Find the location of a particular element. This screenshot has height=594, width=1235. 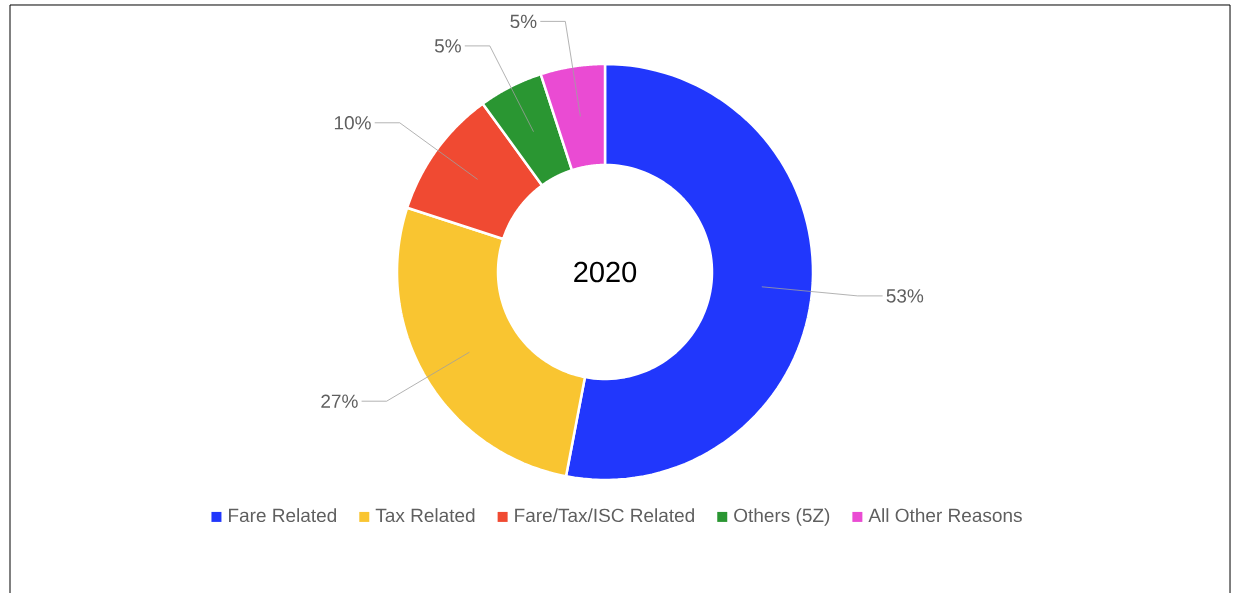

legend-label: Tax Related is located at coordinates (425, 515).